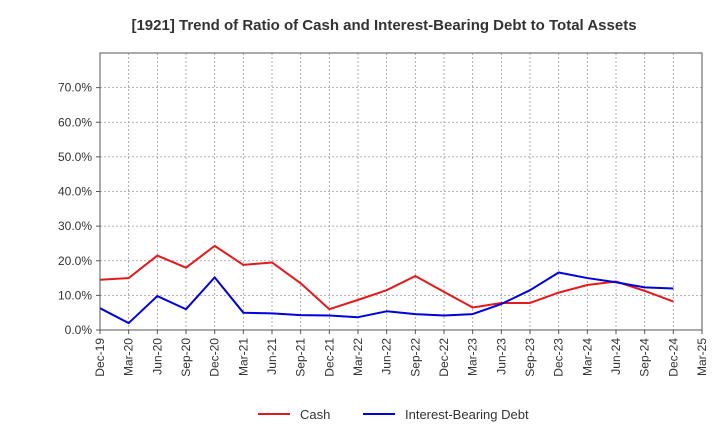 Image resolution: width=720 pixels, height=440 pixels. What do you see at coordinates (673, 357) in the screenshot?
I see `x-tick-label: Dec-24` at bounding box center [673, 357].